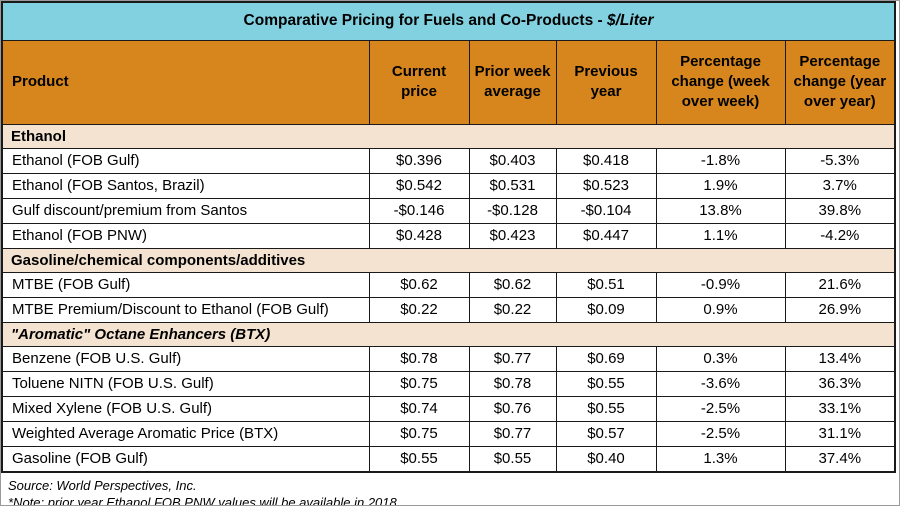 This screenshot has height=506, width=900. I want to click on current-price-cell: $0.55, so click(419, 458).